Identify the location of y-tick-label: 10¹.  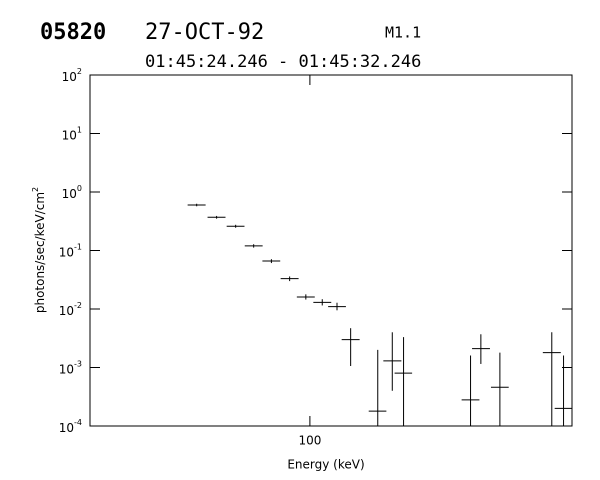
(72, 133).